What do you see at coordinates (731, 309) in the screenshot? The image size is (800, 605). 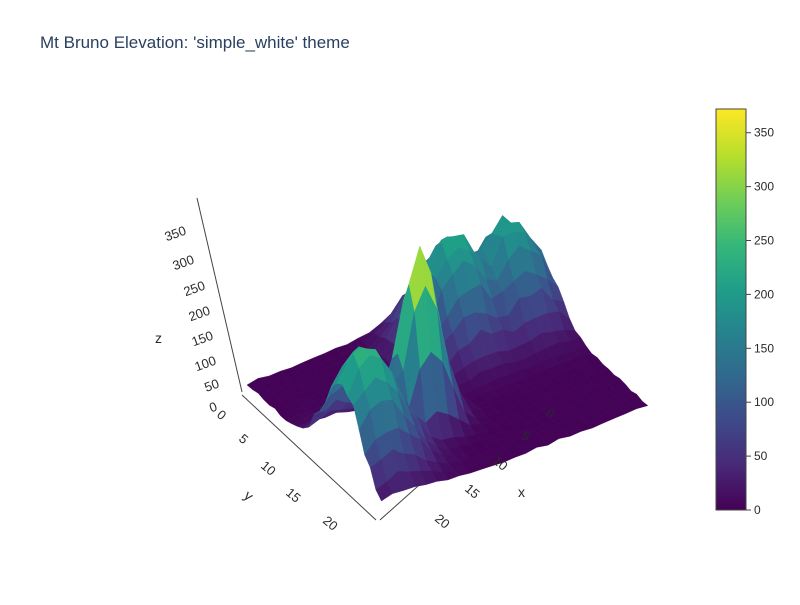 I see `colorbar-gradient` at bounding box center [731, 309].